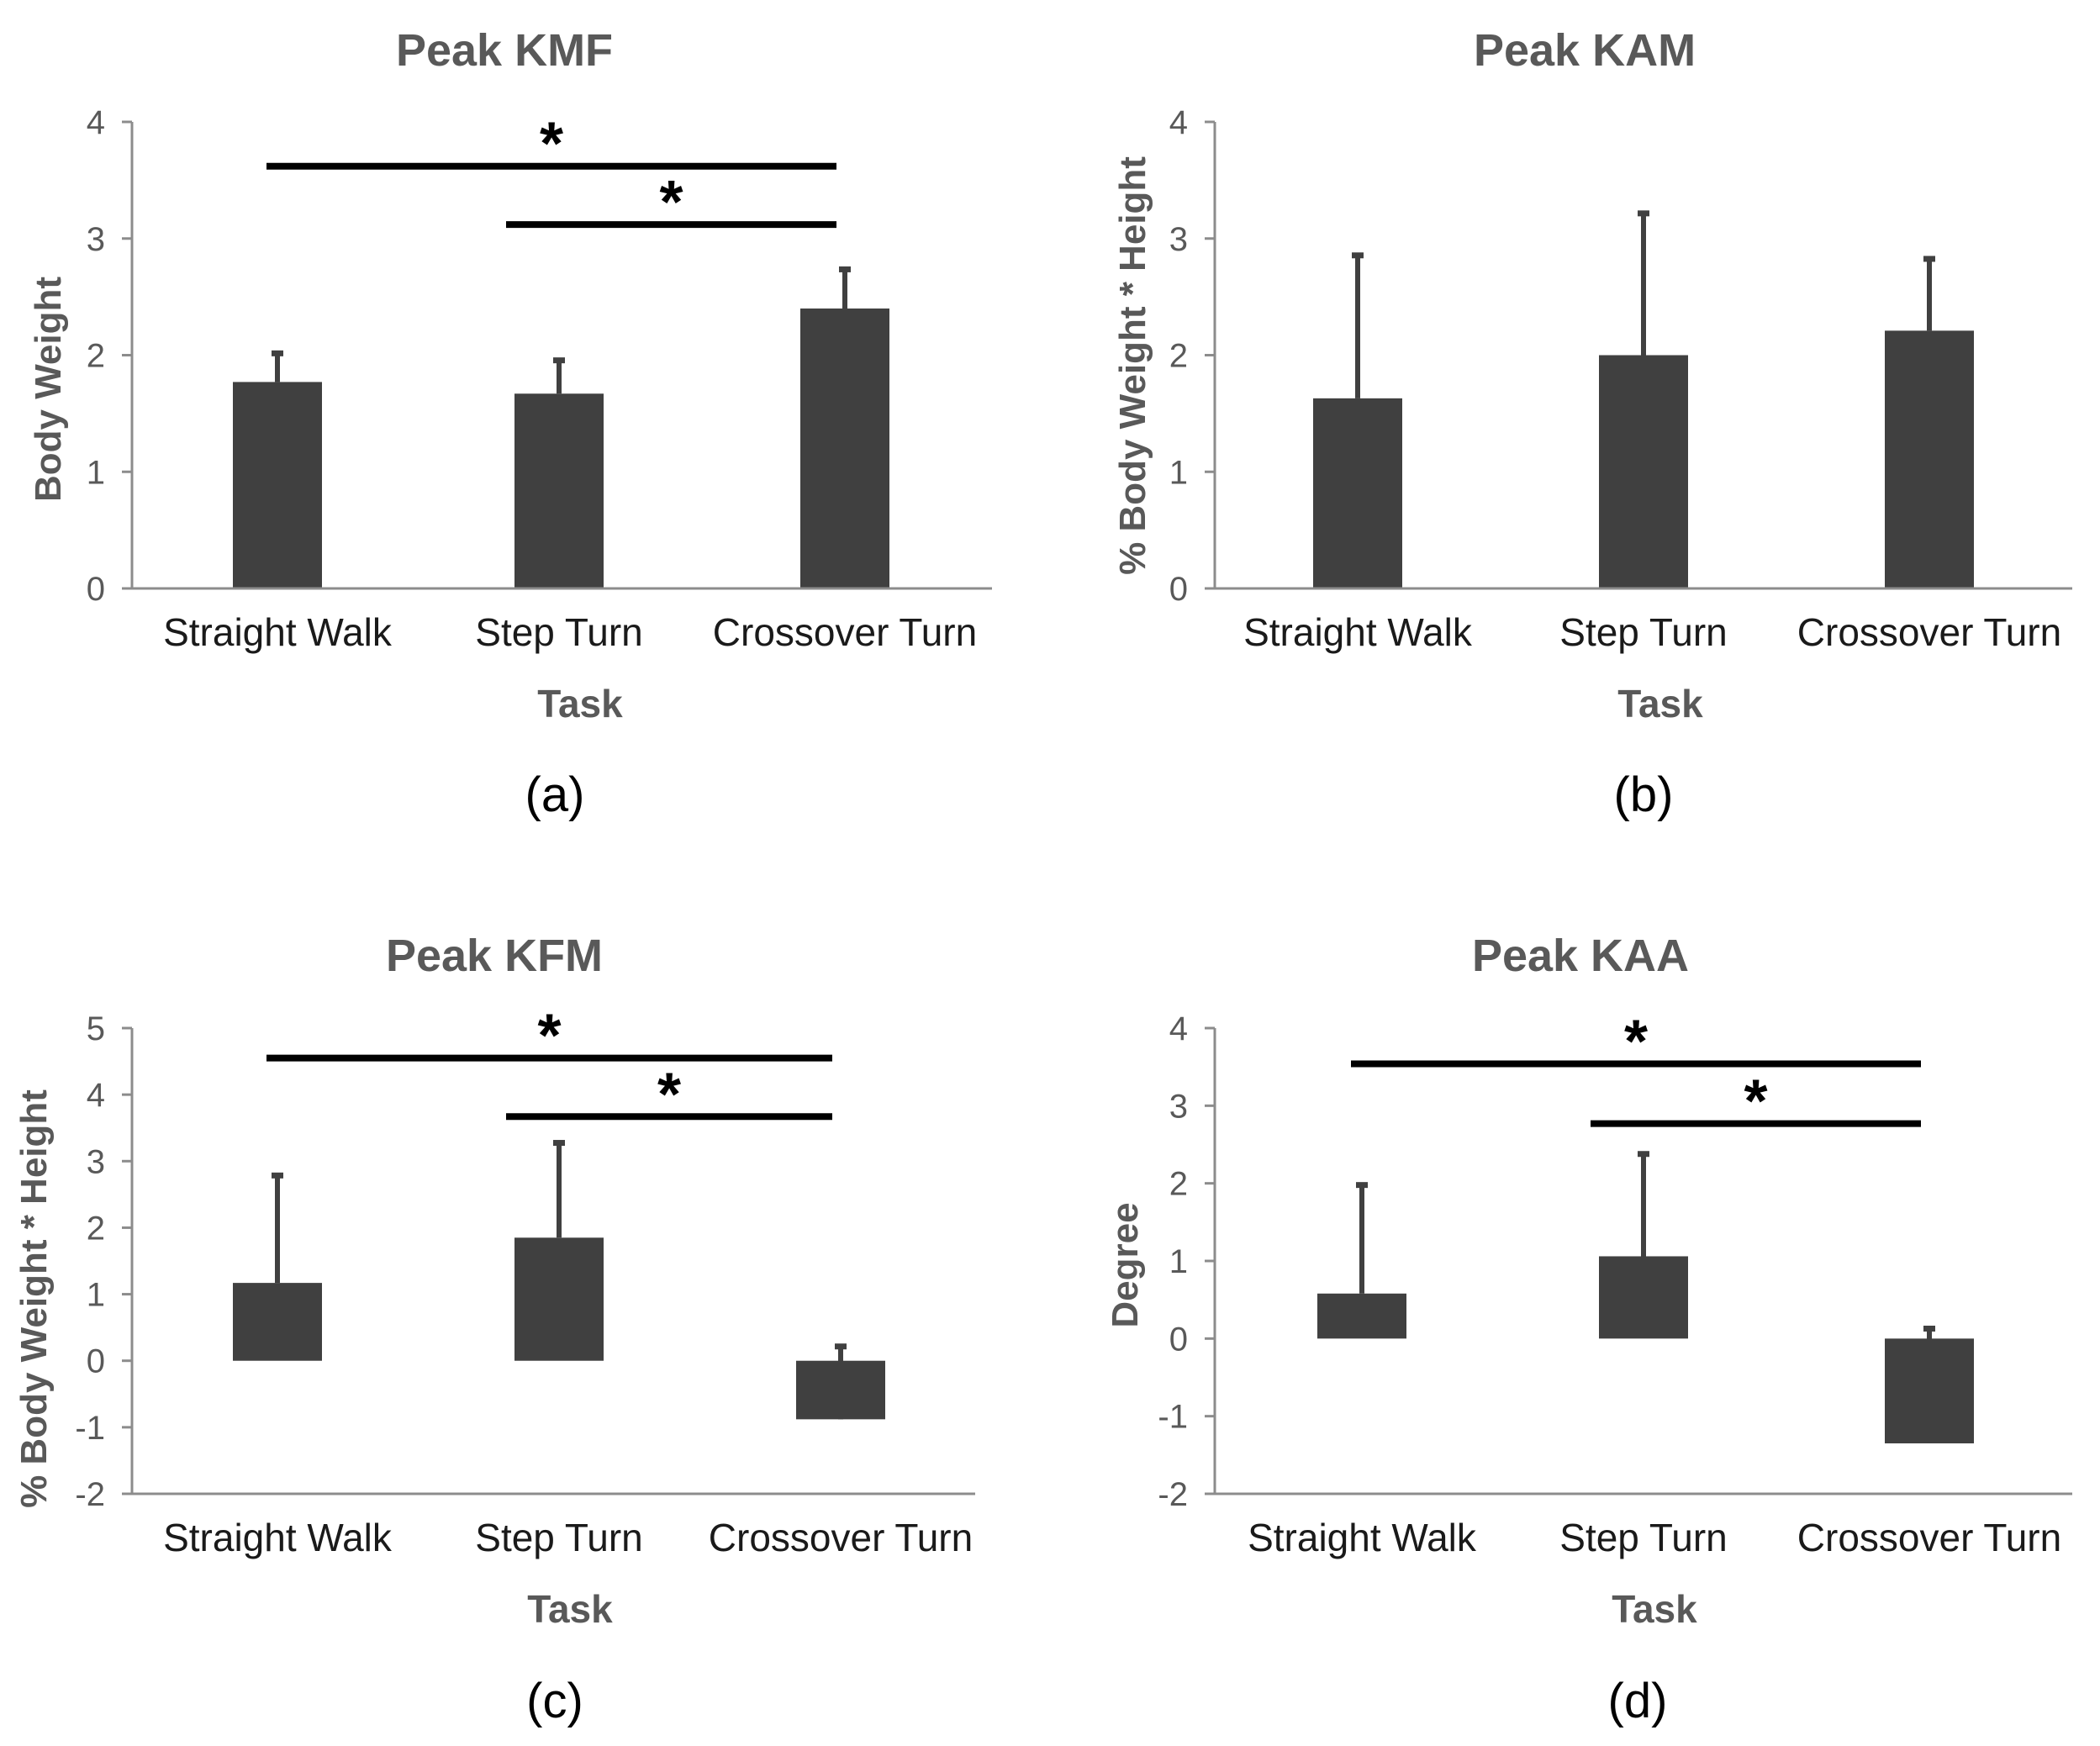 This screenshot has width=2100, height=1746. I want to click on y-axis-ticks: -2 -1 0 1 2 3 4, so click(1186, 1261).